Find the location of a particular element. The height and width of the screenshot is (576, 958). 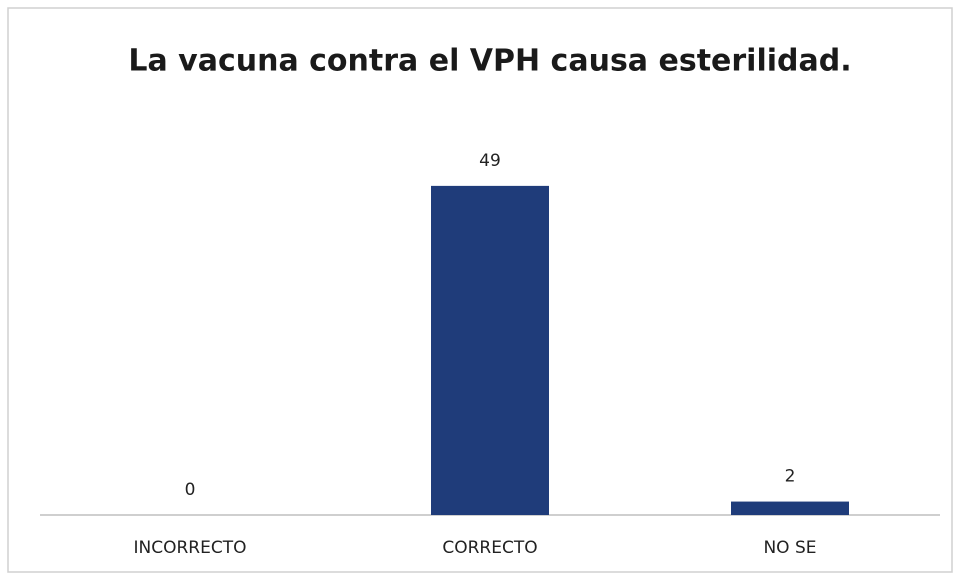

data-label: 2 is located at coordinates (790, 477).